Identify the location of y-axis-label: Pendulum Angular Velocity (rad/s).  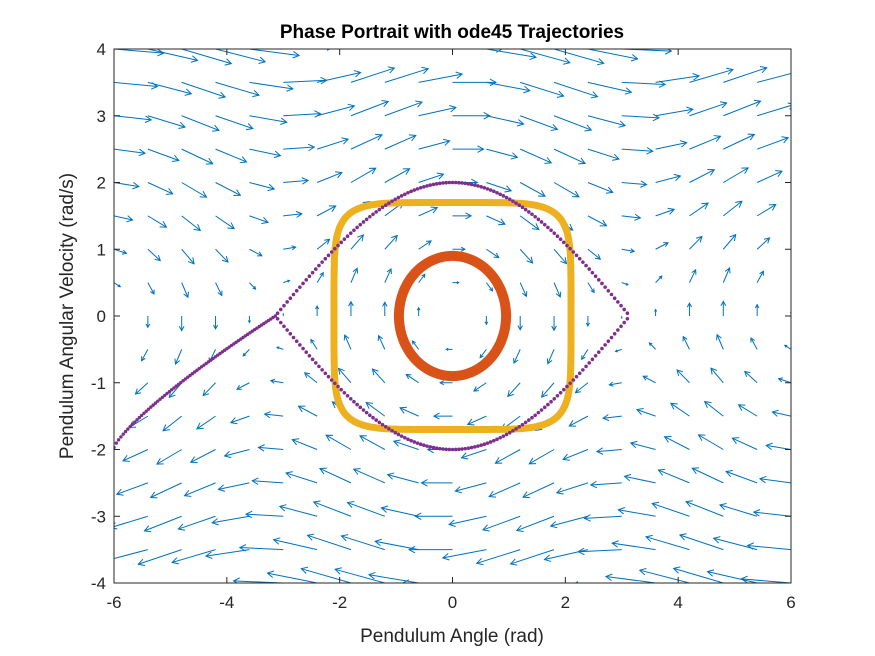
(67, 316).